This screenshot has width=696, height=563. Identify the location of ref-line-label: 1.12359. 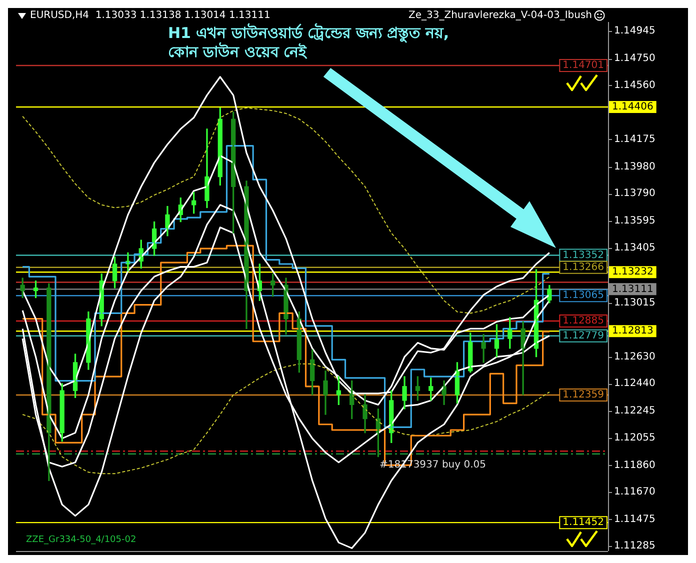
(583, 395).